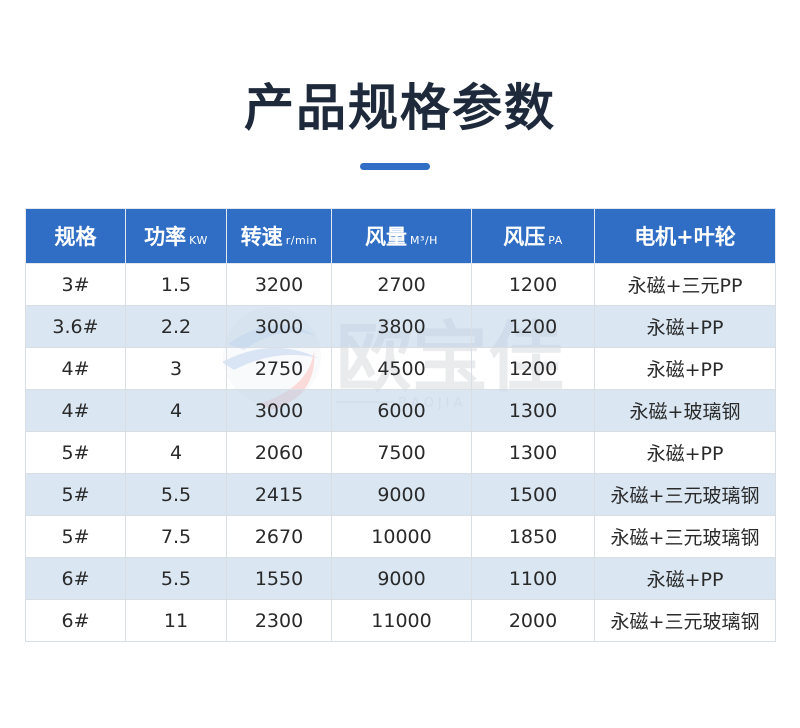 This screenshot has width=800, height=728. Describe the element at coordinates (176, 368) in the screenshot. I see `table-cell: 3` at that location.